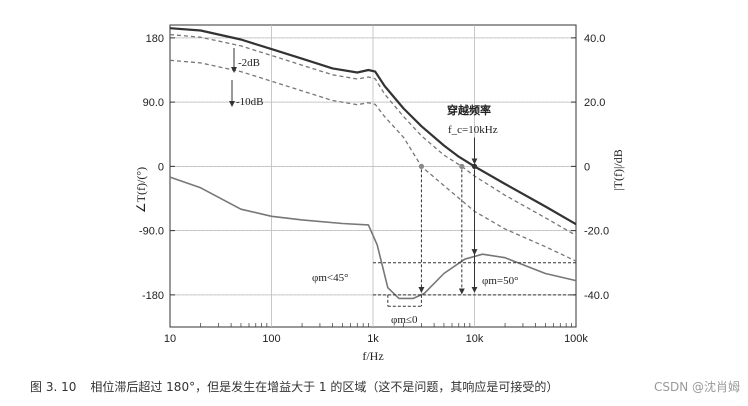 The height and width of the screenshot is (406, 748). Describe the element at coordinates (475, 339) in the screenshot. I see `x-tick-label: 10k` at that location.